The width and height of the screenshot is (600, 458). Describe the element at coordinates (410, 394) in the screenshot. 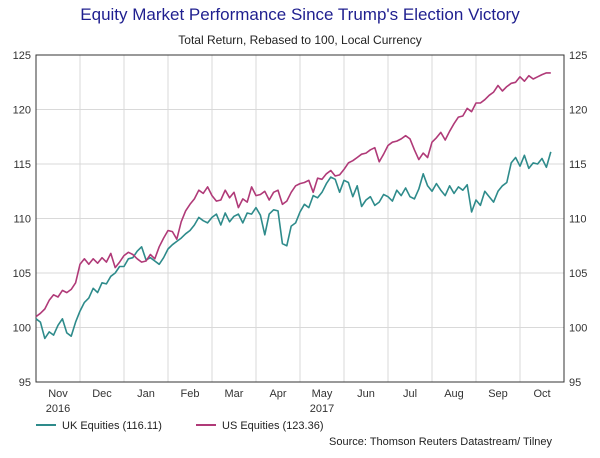

I see `x-tick-label: Jul` at that location.